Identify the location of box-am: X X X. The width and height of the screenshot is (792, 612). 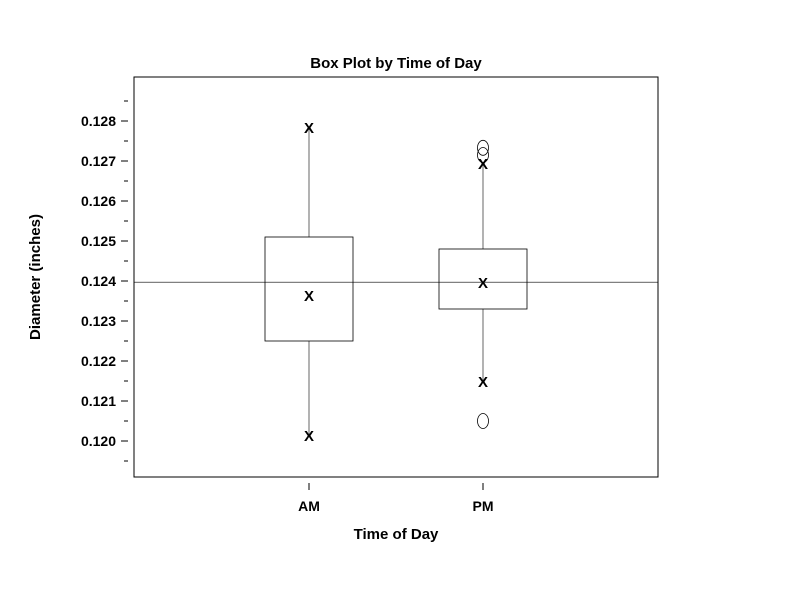
(309, 282).